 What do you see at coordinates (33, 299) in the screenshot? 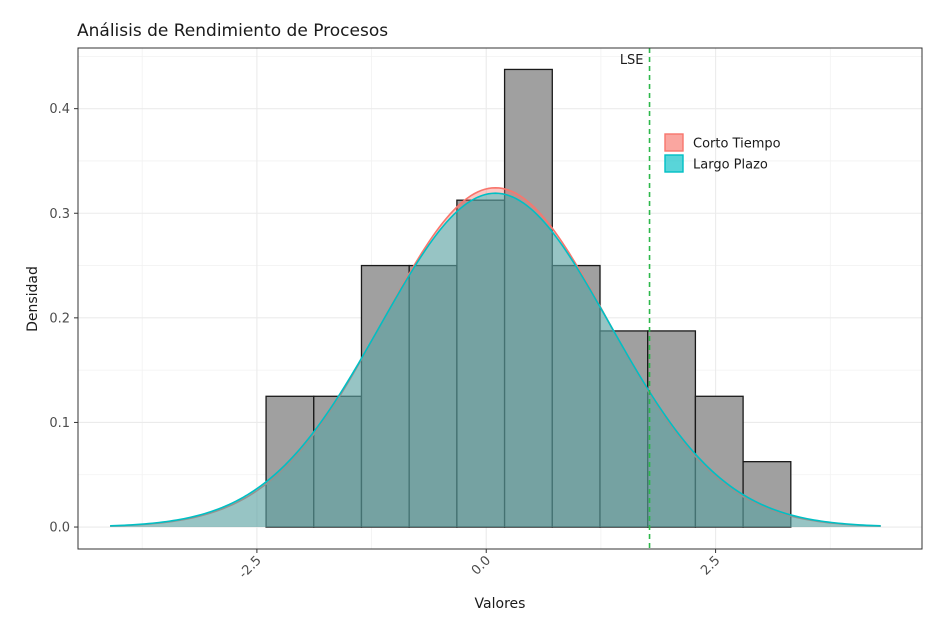
I see `y-axis-title: Densidad` at bounding box center [33, 299].